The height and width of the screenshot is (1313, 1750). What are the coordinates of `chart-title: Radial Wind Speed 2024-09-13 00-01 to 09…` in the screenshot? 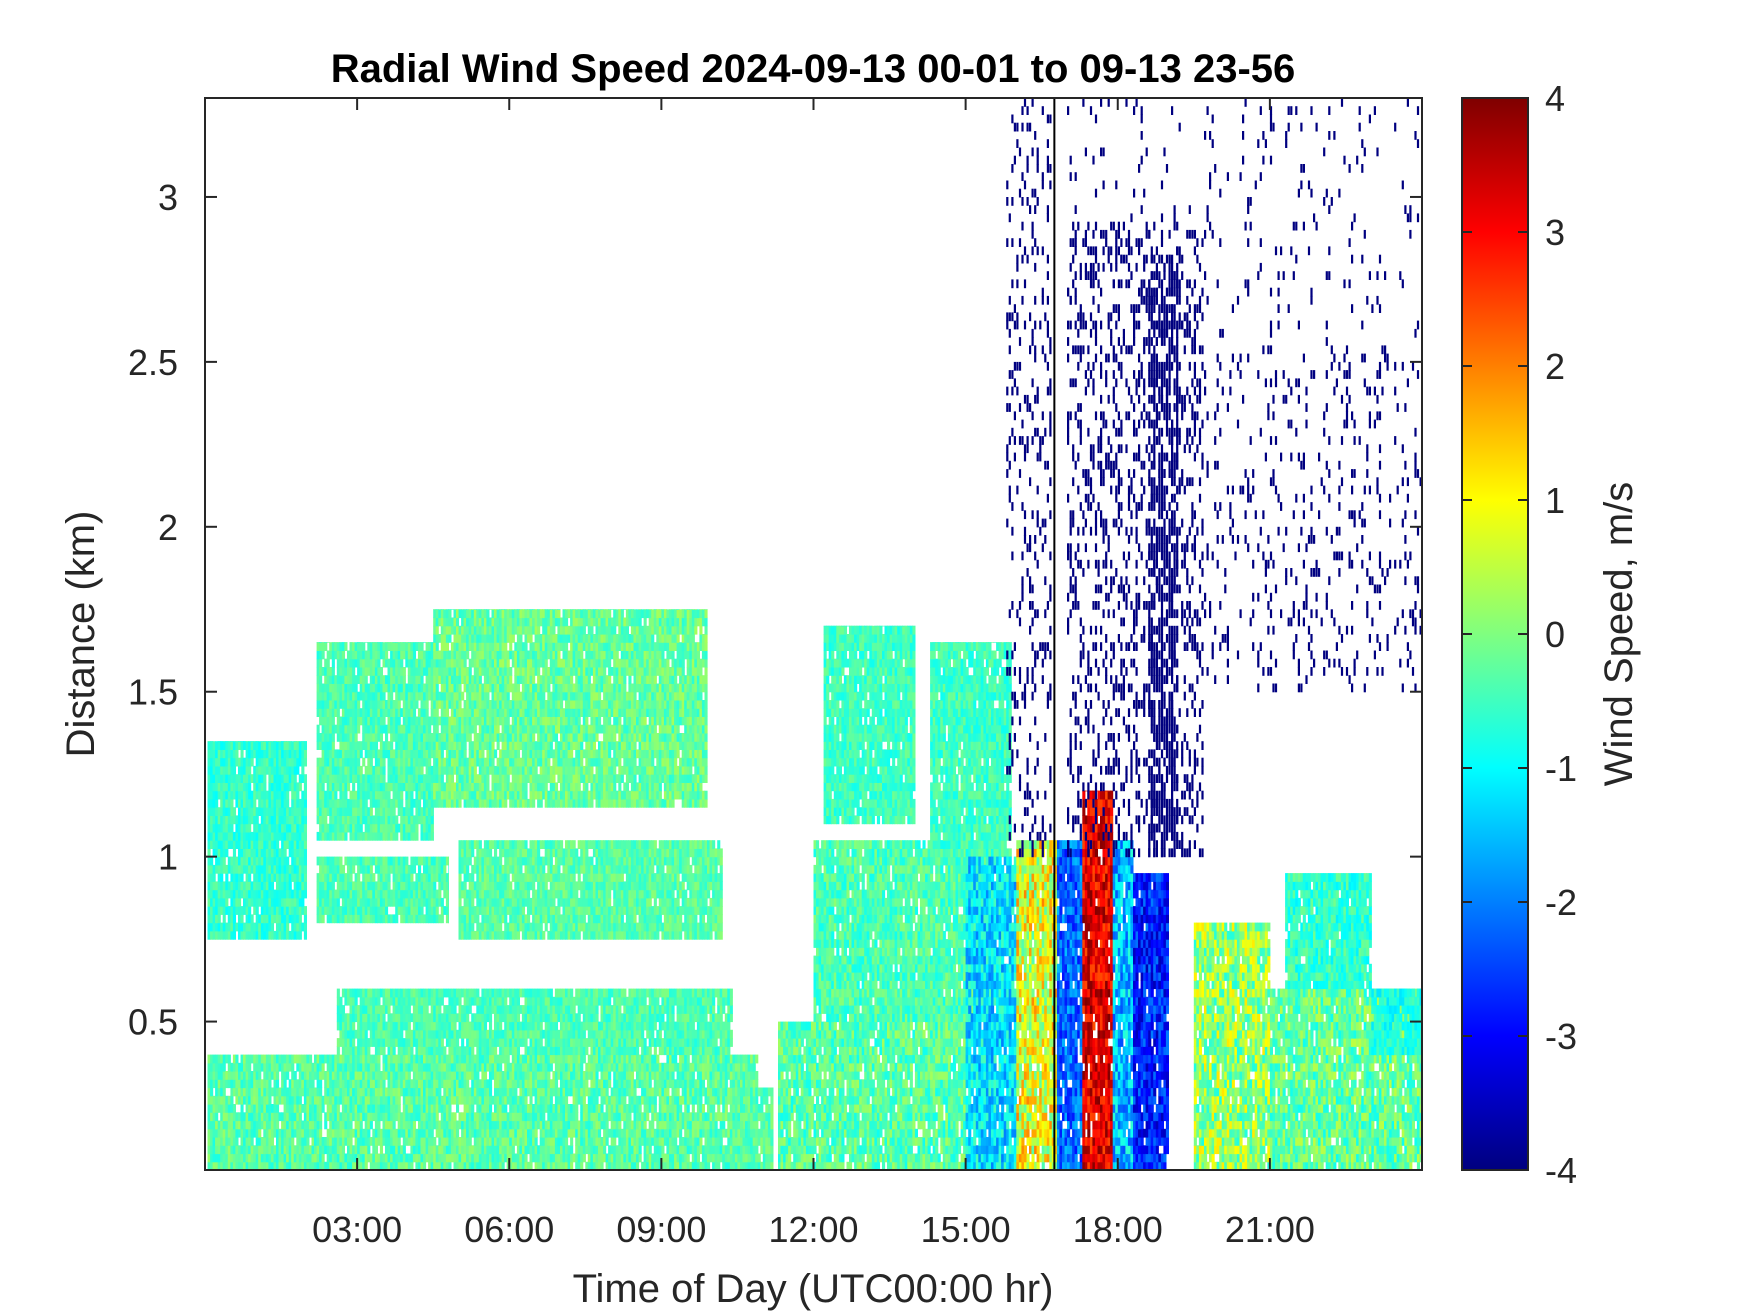 It's located at (813, 69).